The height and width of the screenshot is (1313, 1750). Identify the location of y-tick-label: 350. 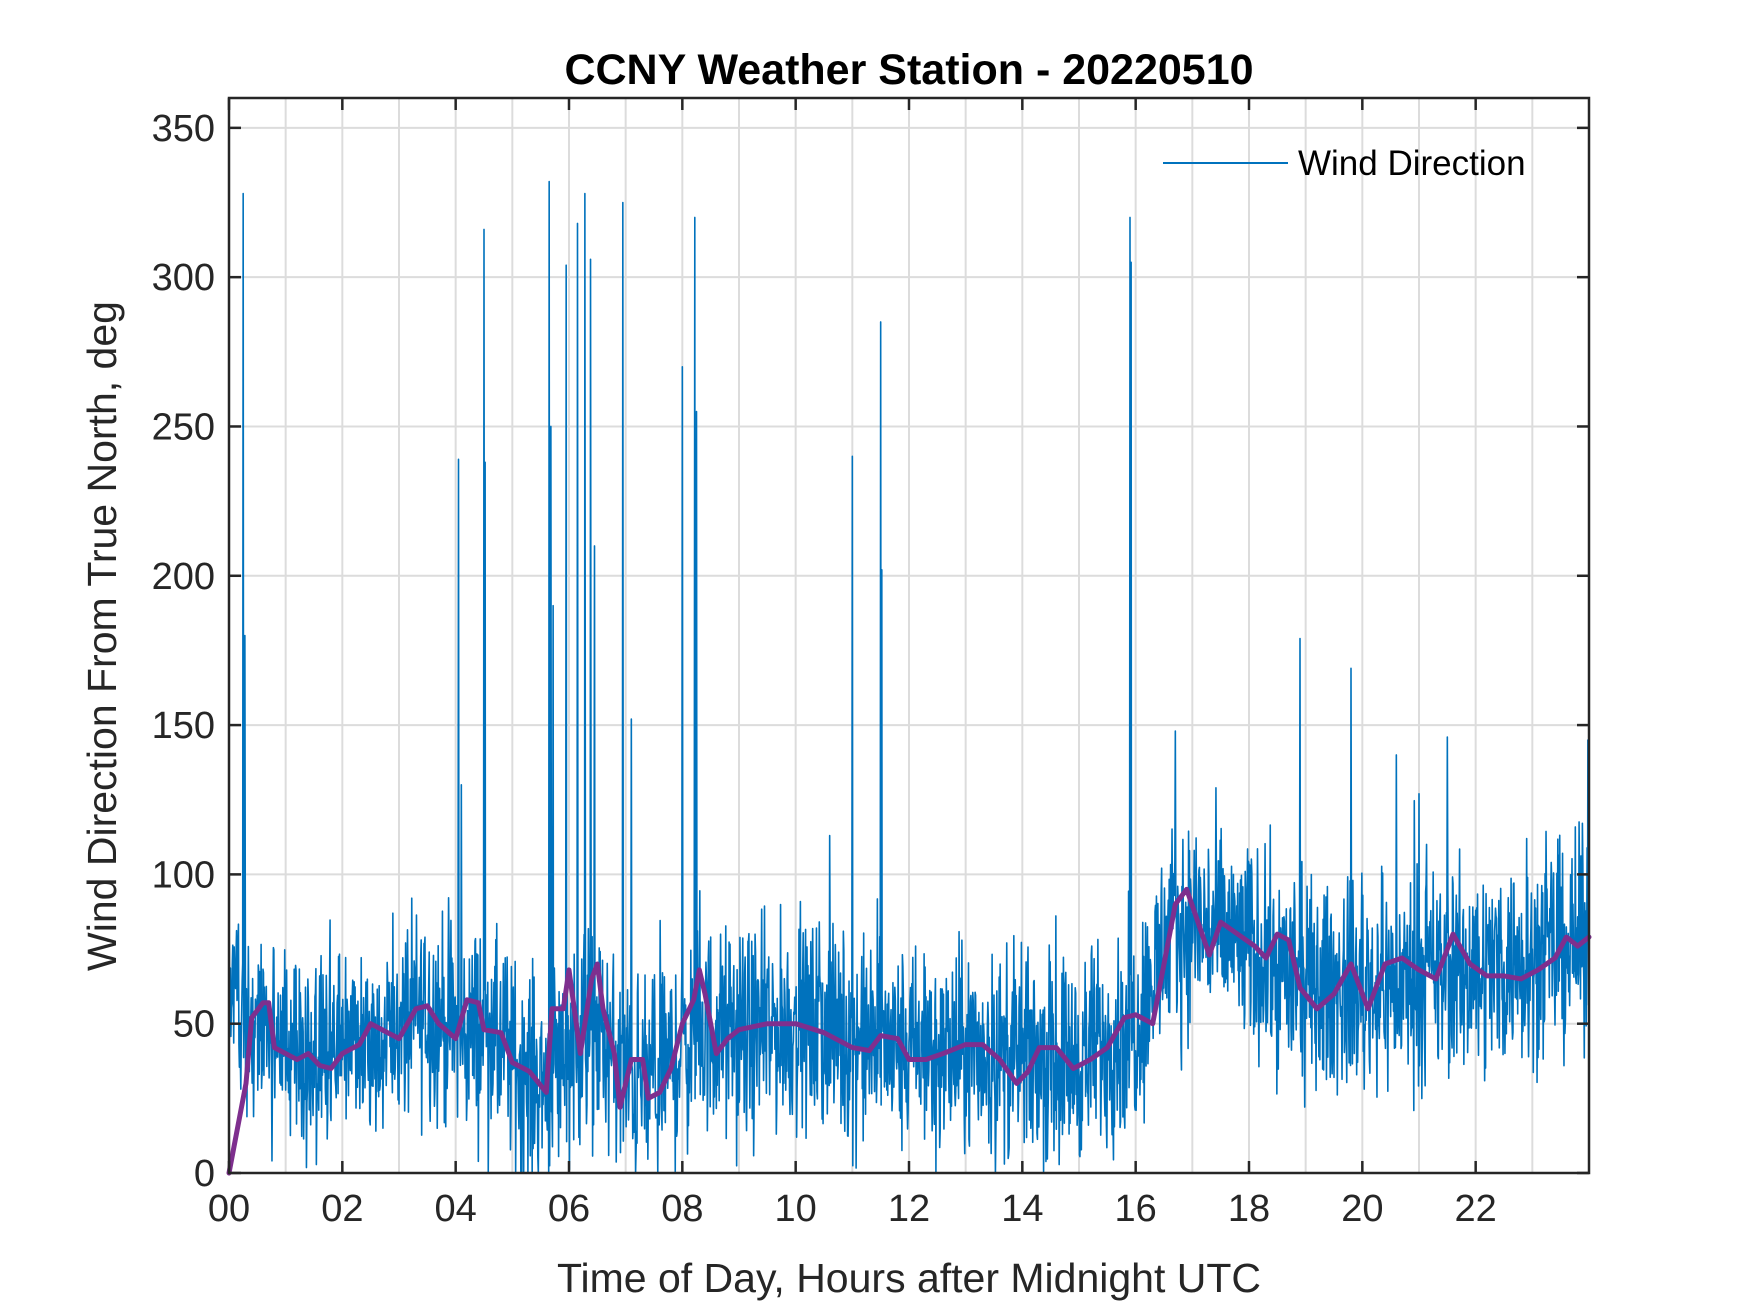
(183, 129).